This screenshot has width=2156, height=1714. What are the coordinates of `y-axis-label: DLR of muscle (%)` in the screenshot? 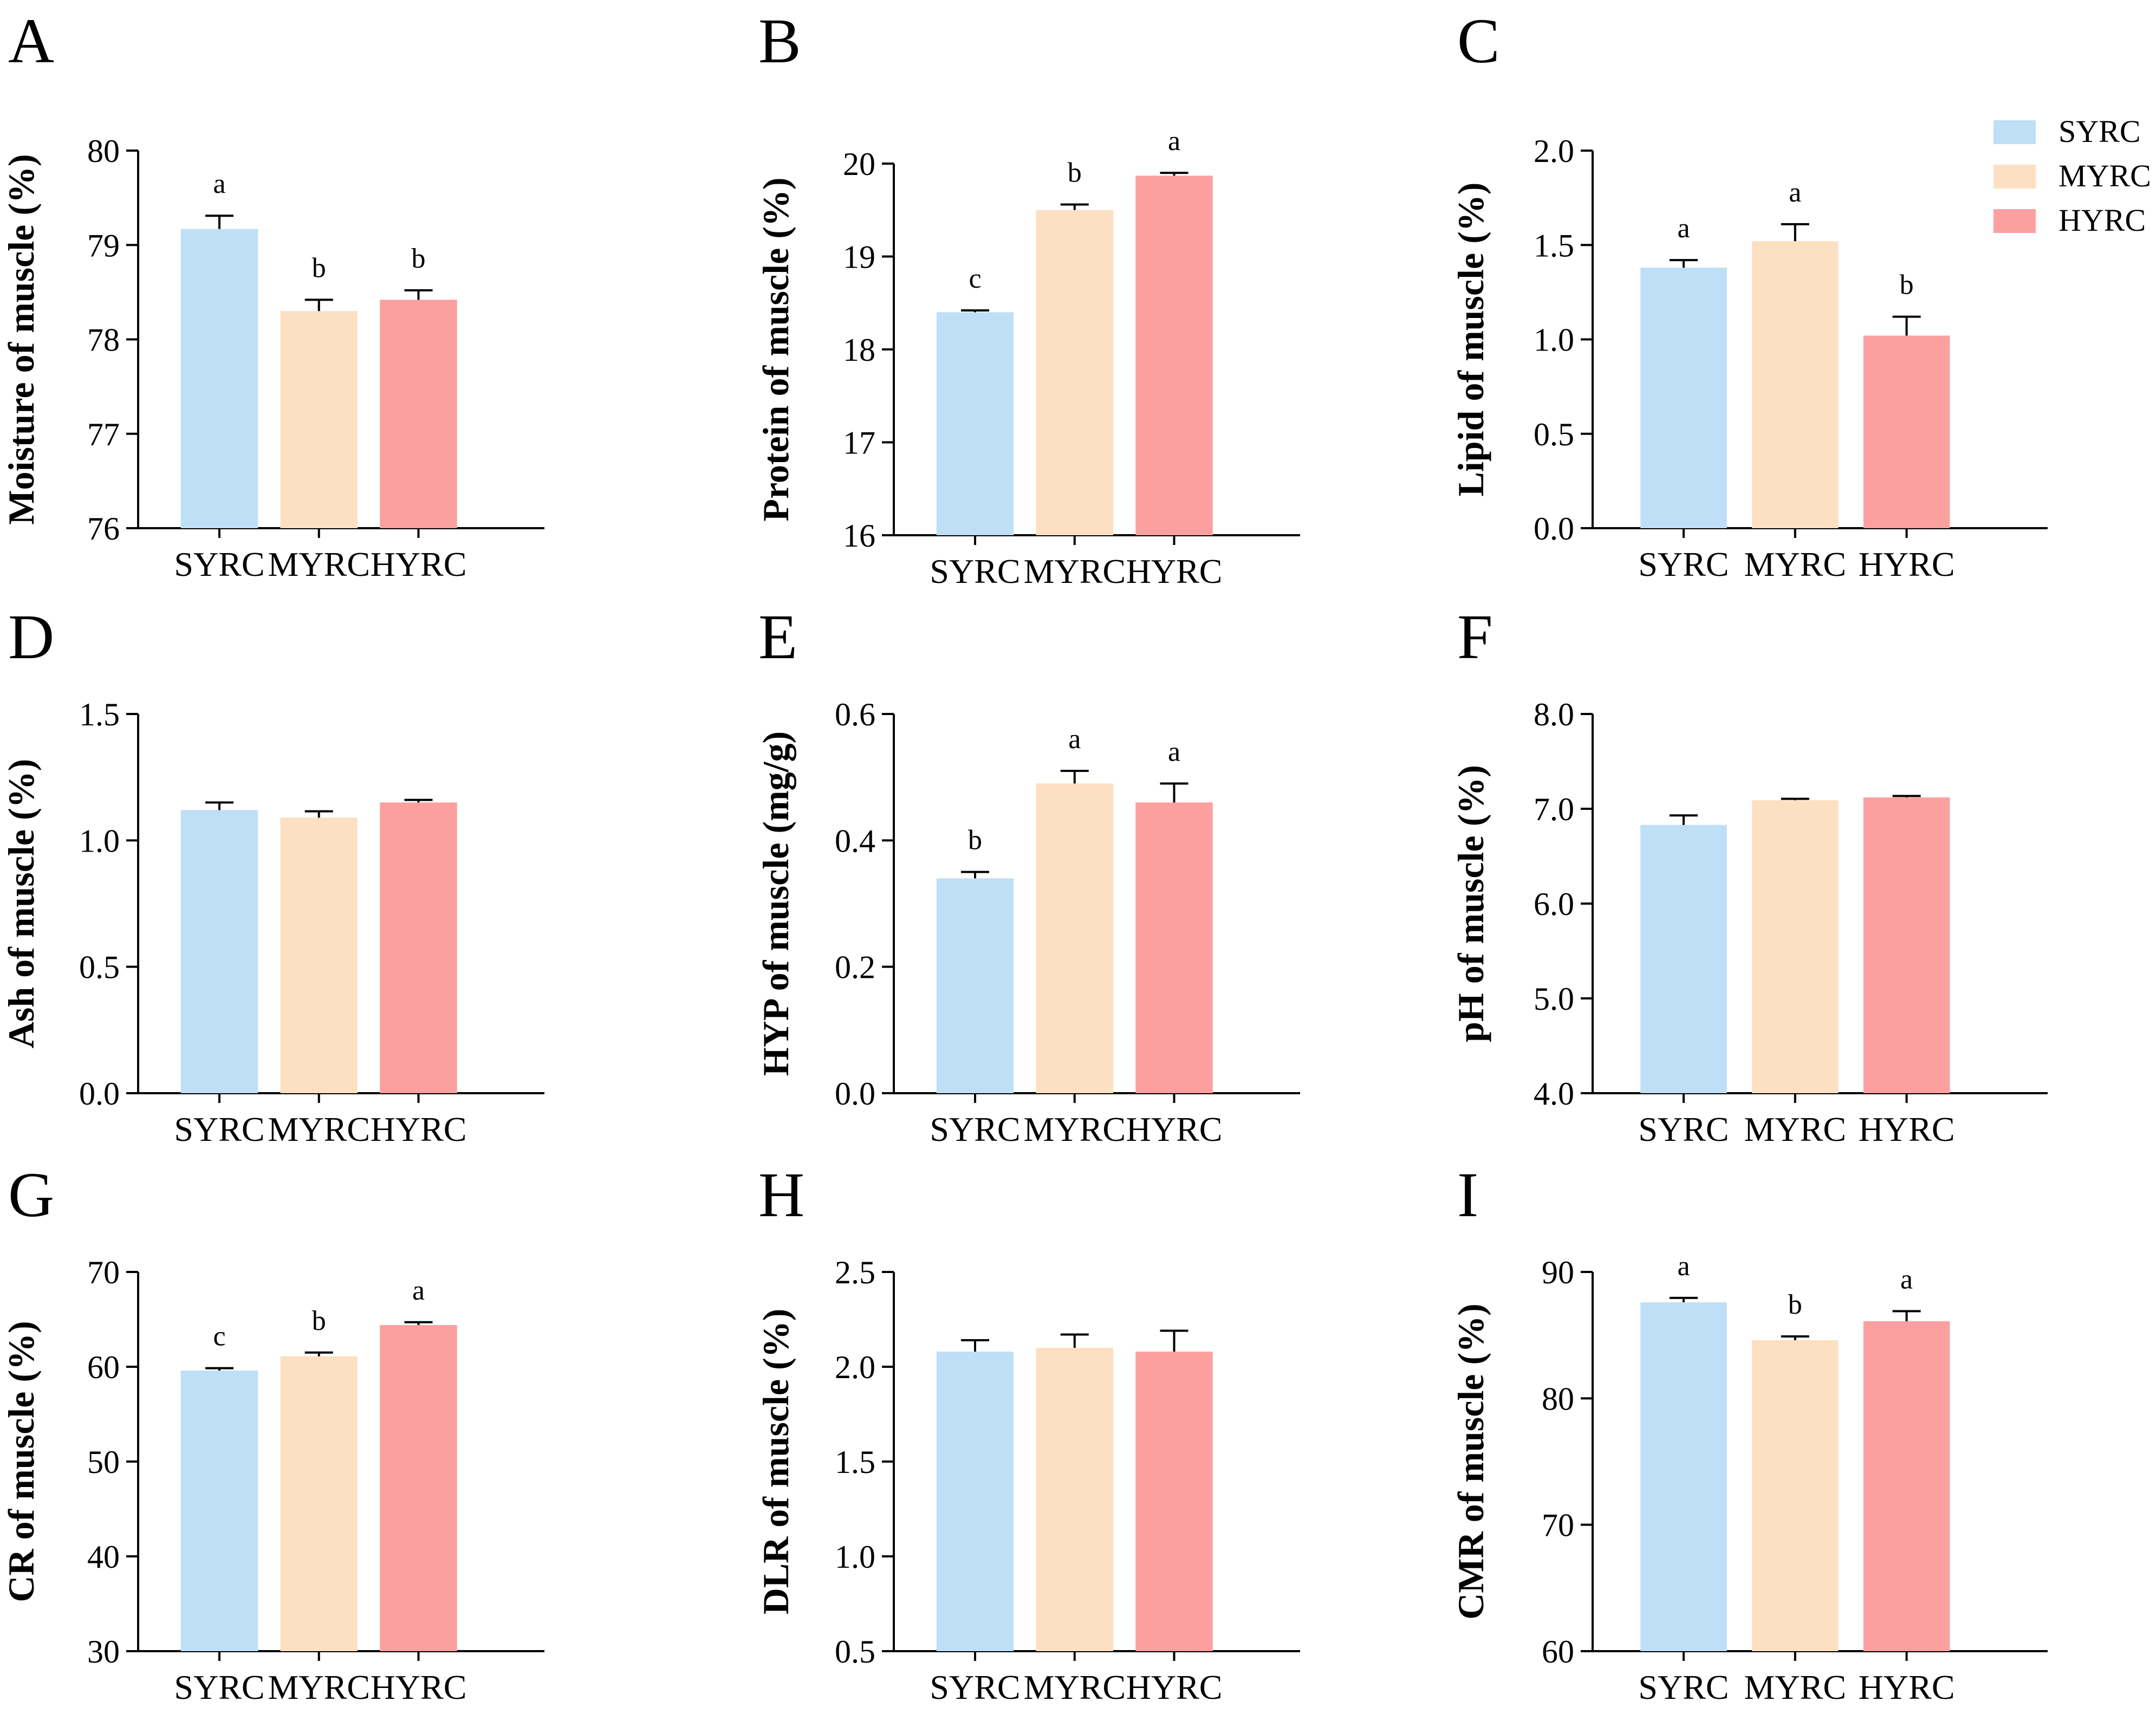 It's located at (775, 1462).